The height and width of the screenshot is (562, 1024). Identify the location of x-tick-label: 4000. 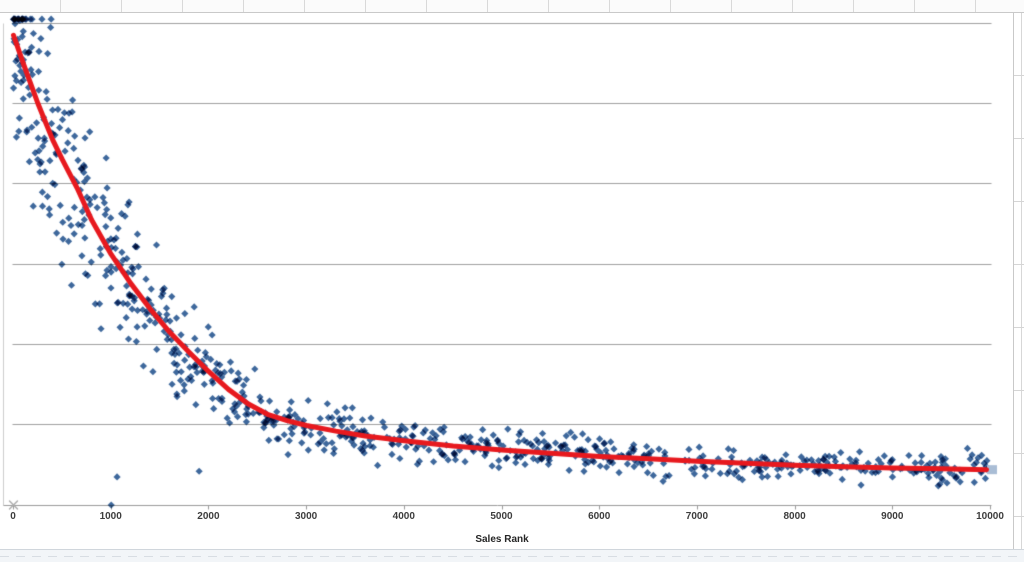
(403, 516).